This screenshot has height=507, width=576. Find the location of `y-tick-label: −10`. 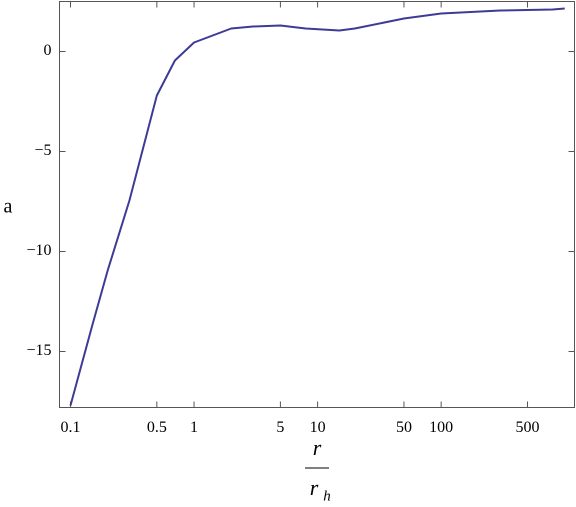

y-tick-label: −10 is located at coordinates (38, 250).